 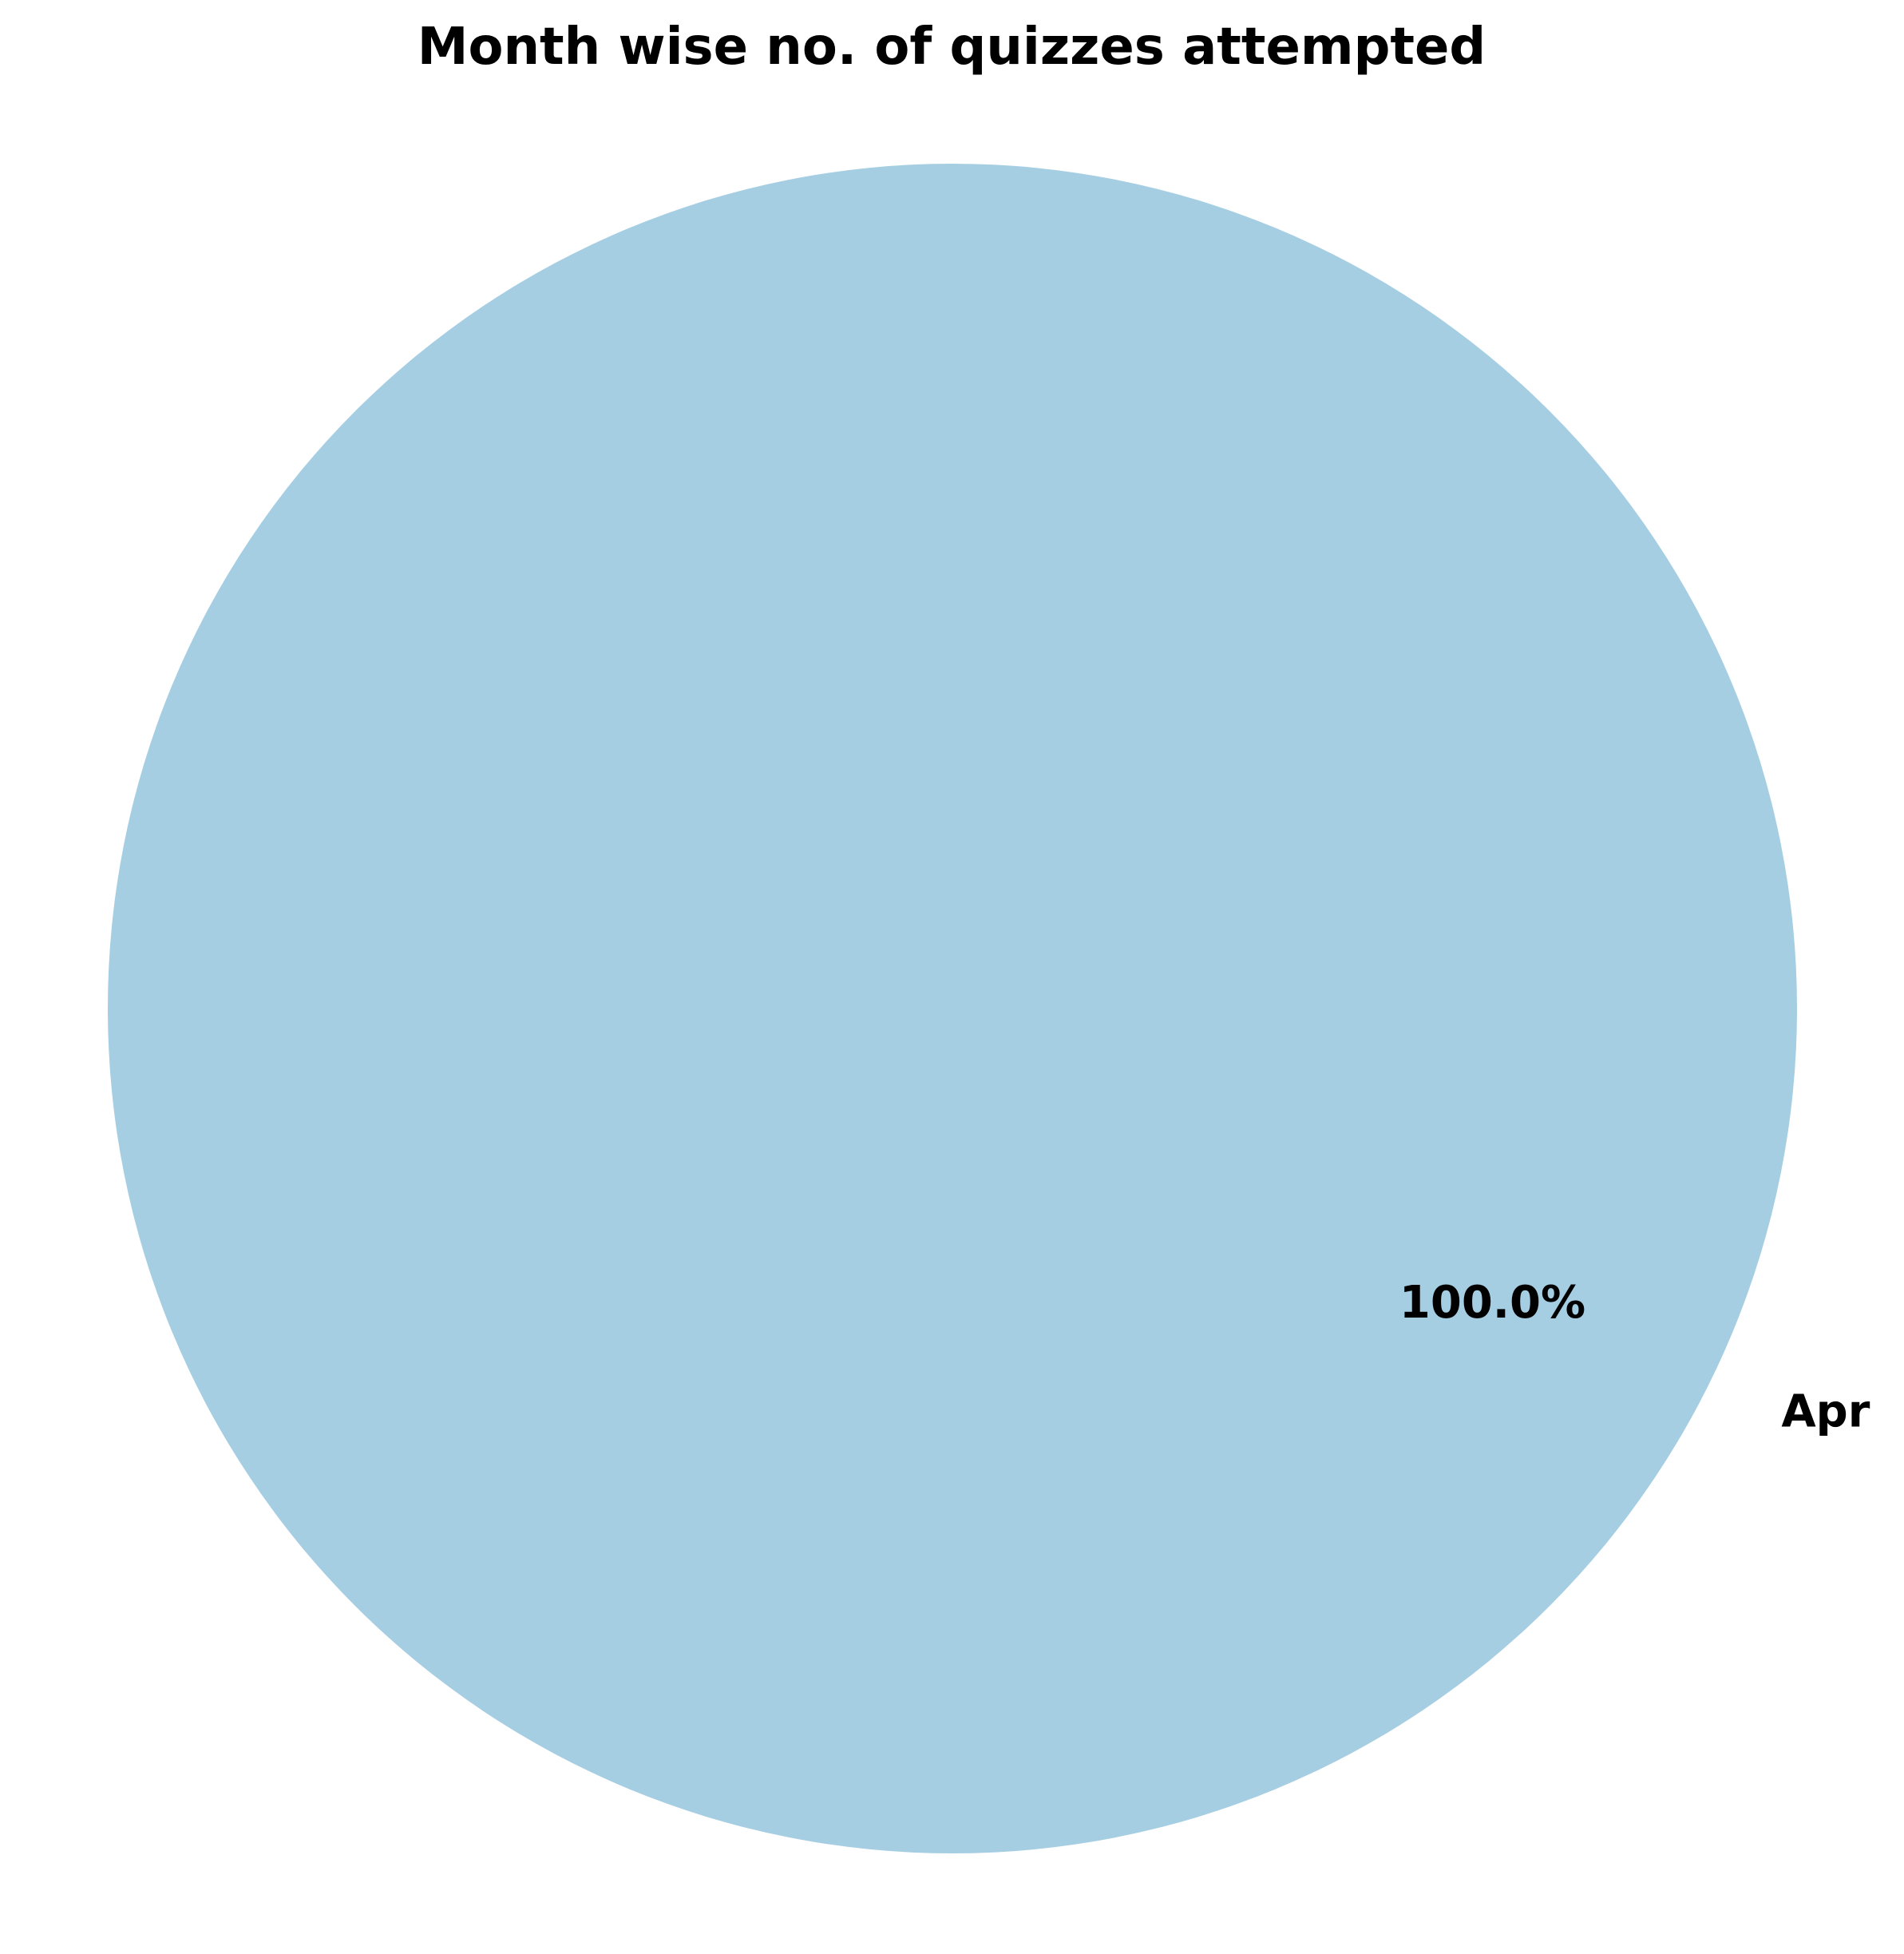 I want to click on pie-labels: Apr 100.0%, so click(x=1634, y=1357).